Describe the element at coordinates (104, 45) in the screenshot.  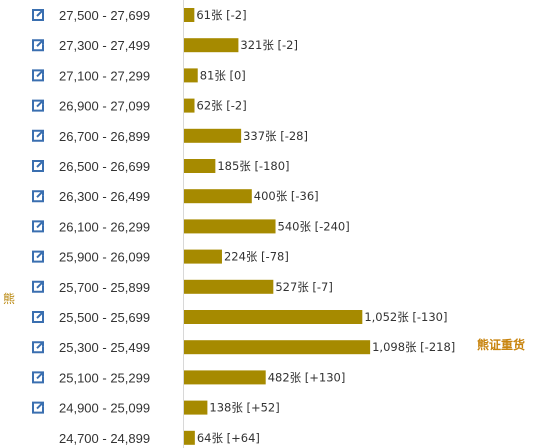
I see `range-label: 27,300 - 27,499` at that location.